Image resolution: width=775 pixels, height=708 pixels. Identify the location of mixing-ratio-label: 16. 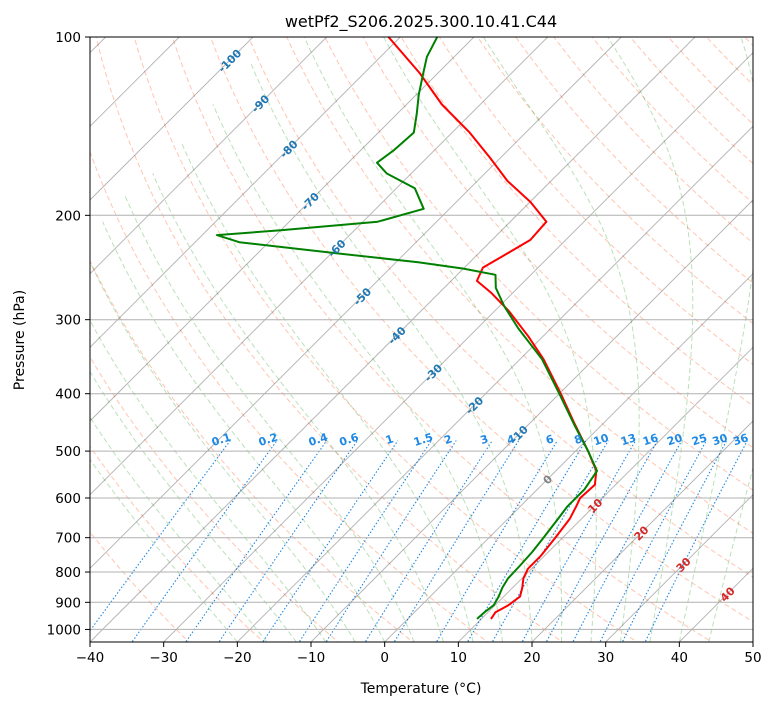
(650, 439).